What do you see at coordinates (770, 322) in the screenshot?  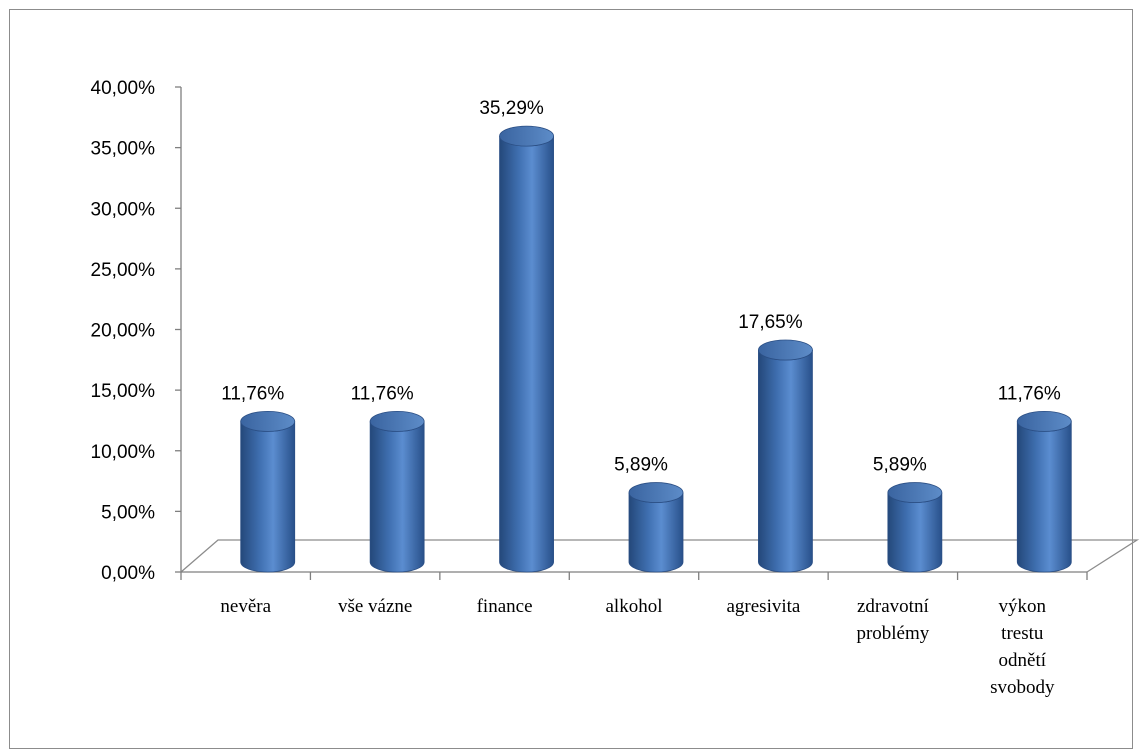 I see `data-label: 17,65%` at bounding box center [770, 322].